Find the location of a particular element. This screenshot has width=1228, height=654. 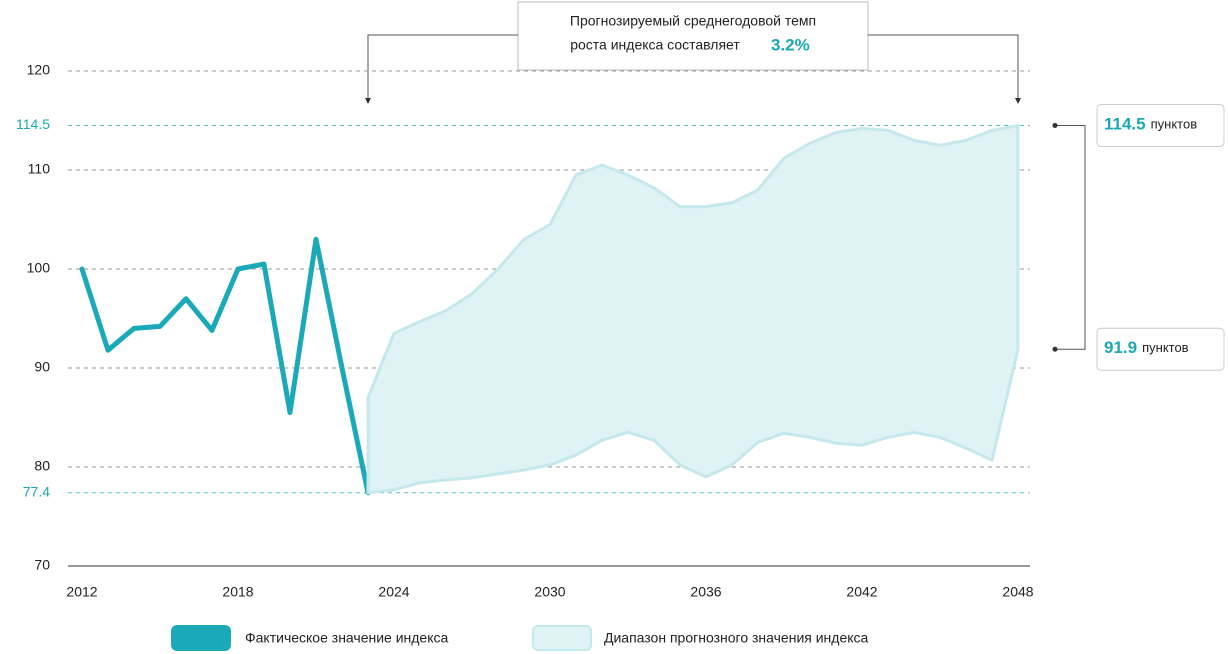

y-tick-label: 90 is located at coordinates (42, 367).